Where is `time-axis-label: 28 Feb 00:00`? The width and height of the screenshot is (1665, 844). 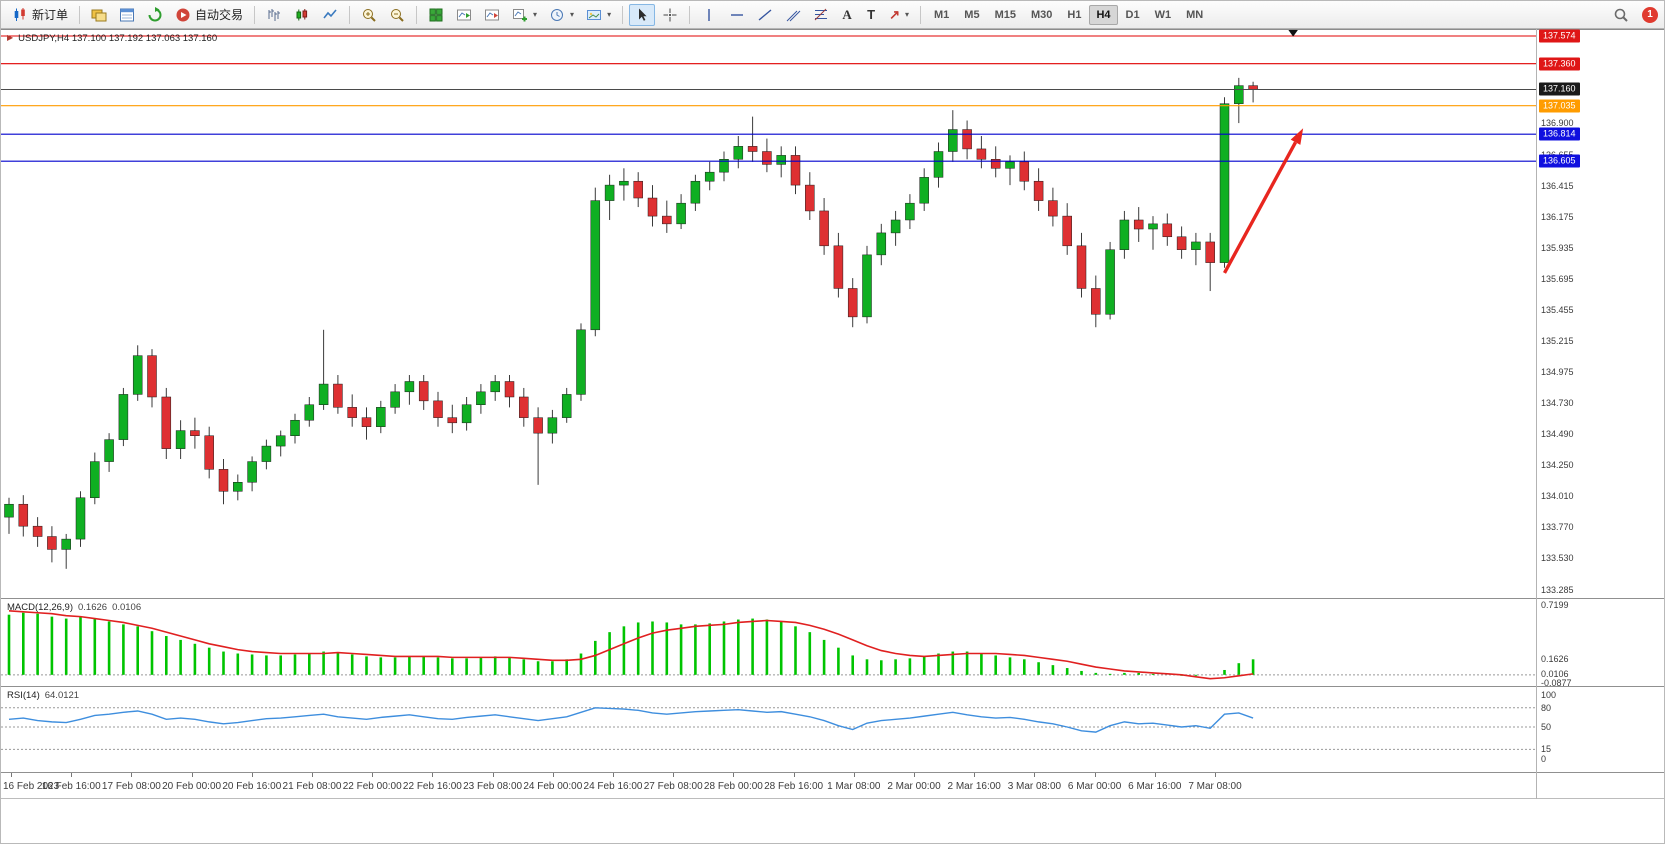
time-axis-label: 28 Feb 00:00 is located at coordinates (733, 786).